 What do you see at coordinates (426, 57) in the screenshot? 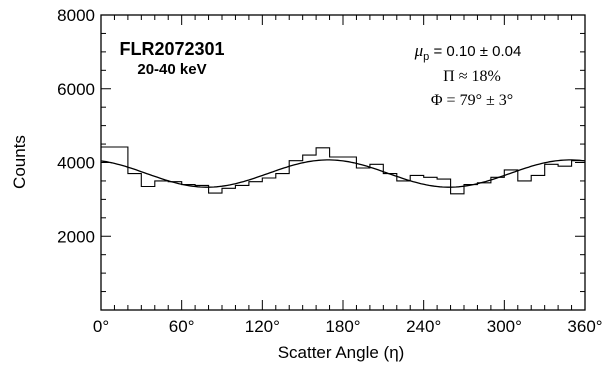
I see `annotation-mu-subscript: p` at bounding box center [426, 57].